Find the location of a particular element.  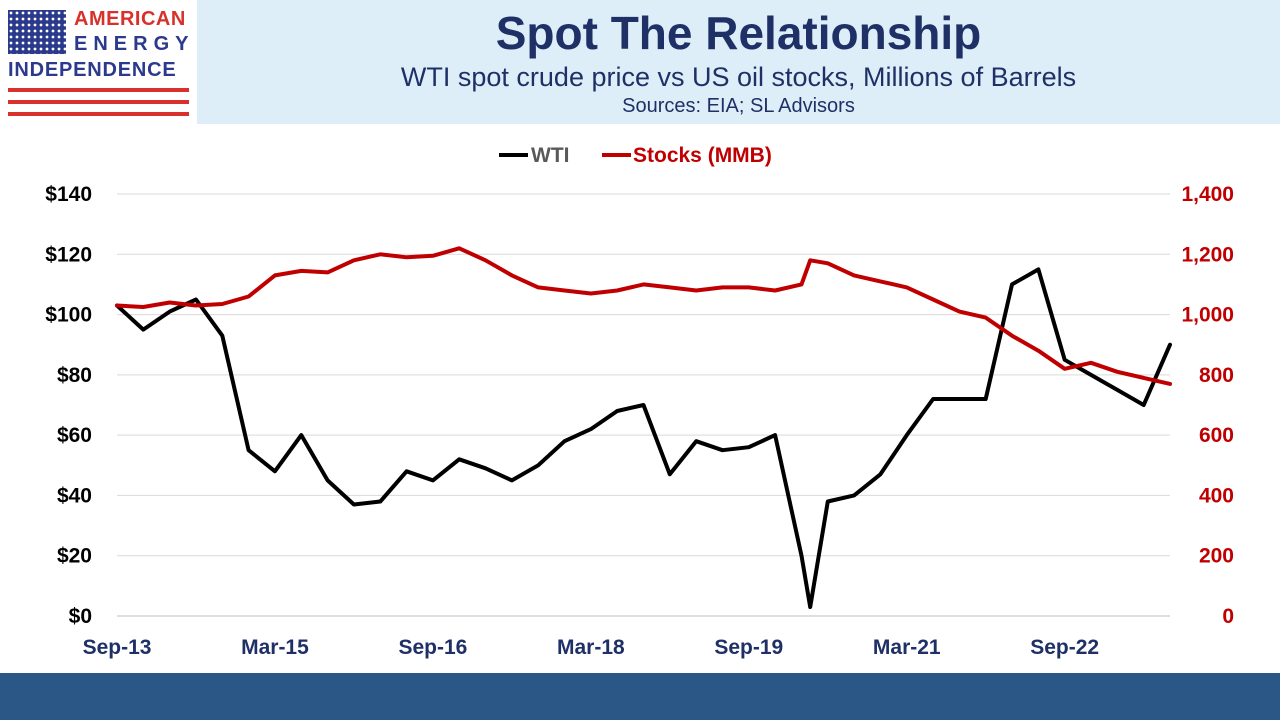

x-axis-tick-label: Sep-16 is located at coordinates (432, 647).